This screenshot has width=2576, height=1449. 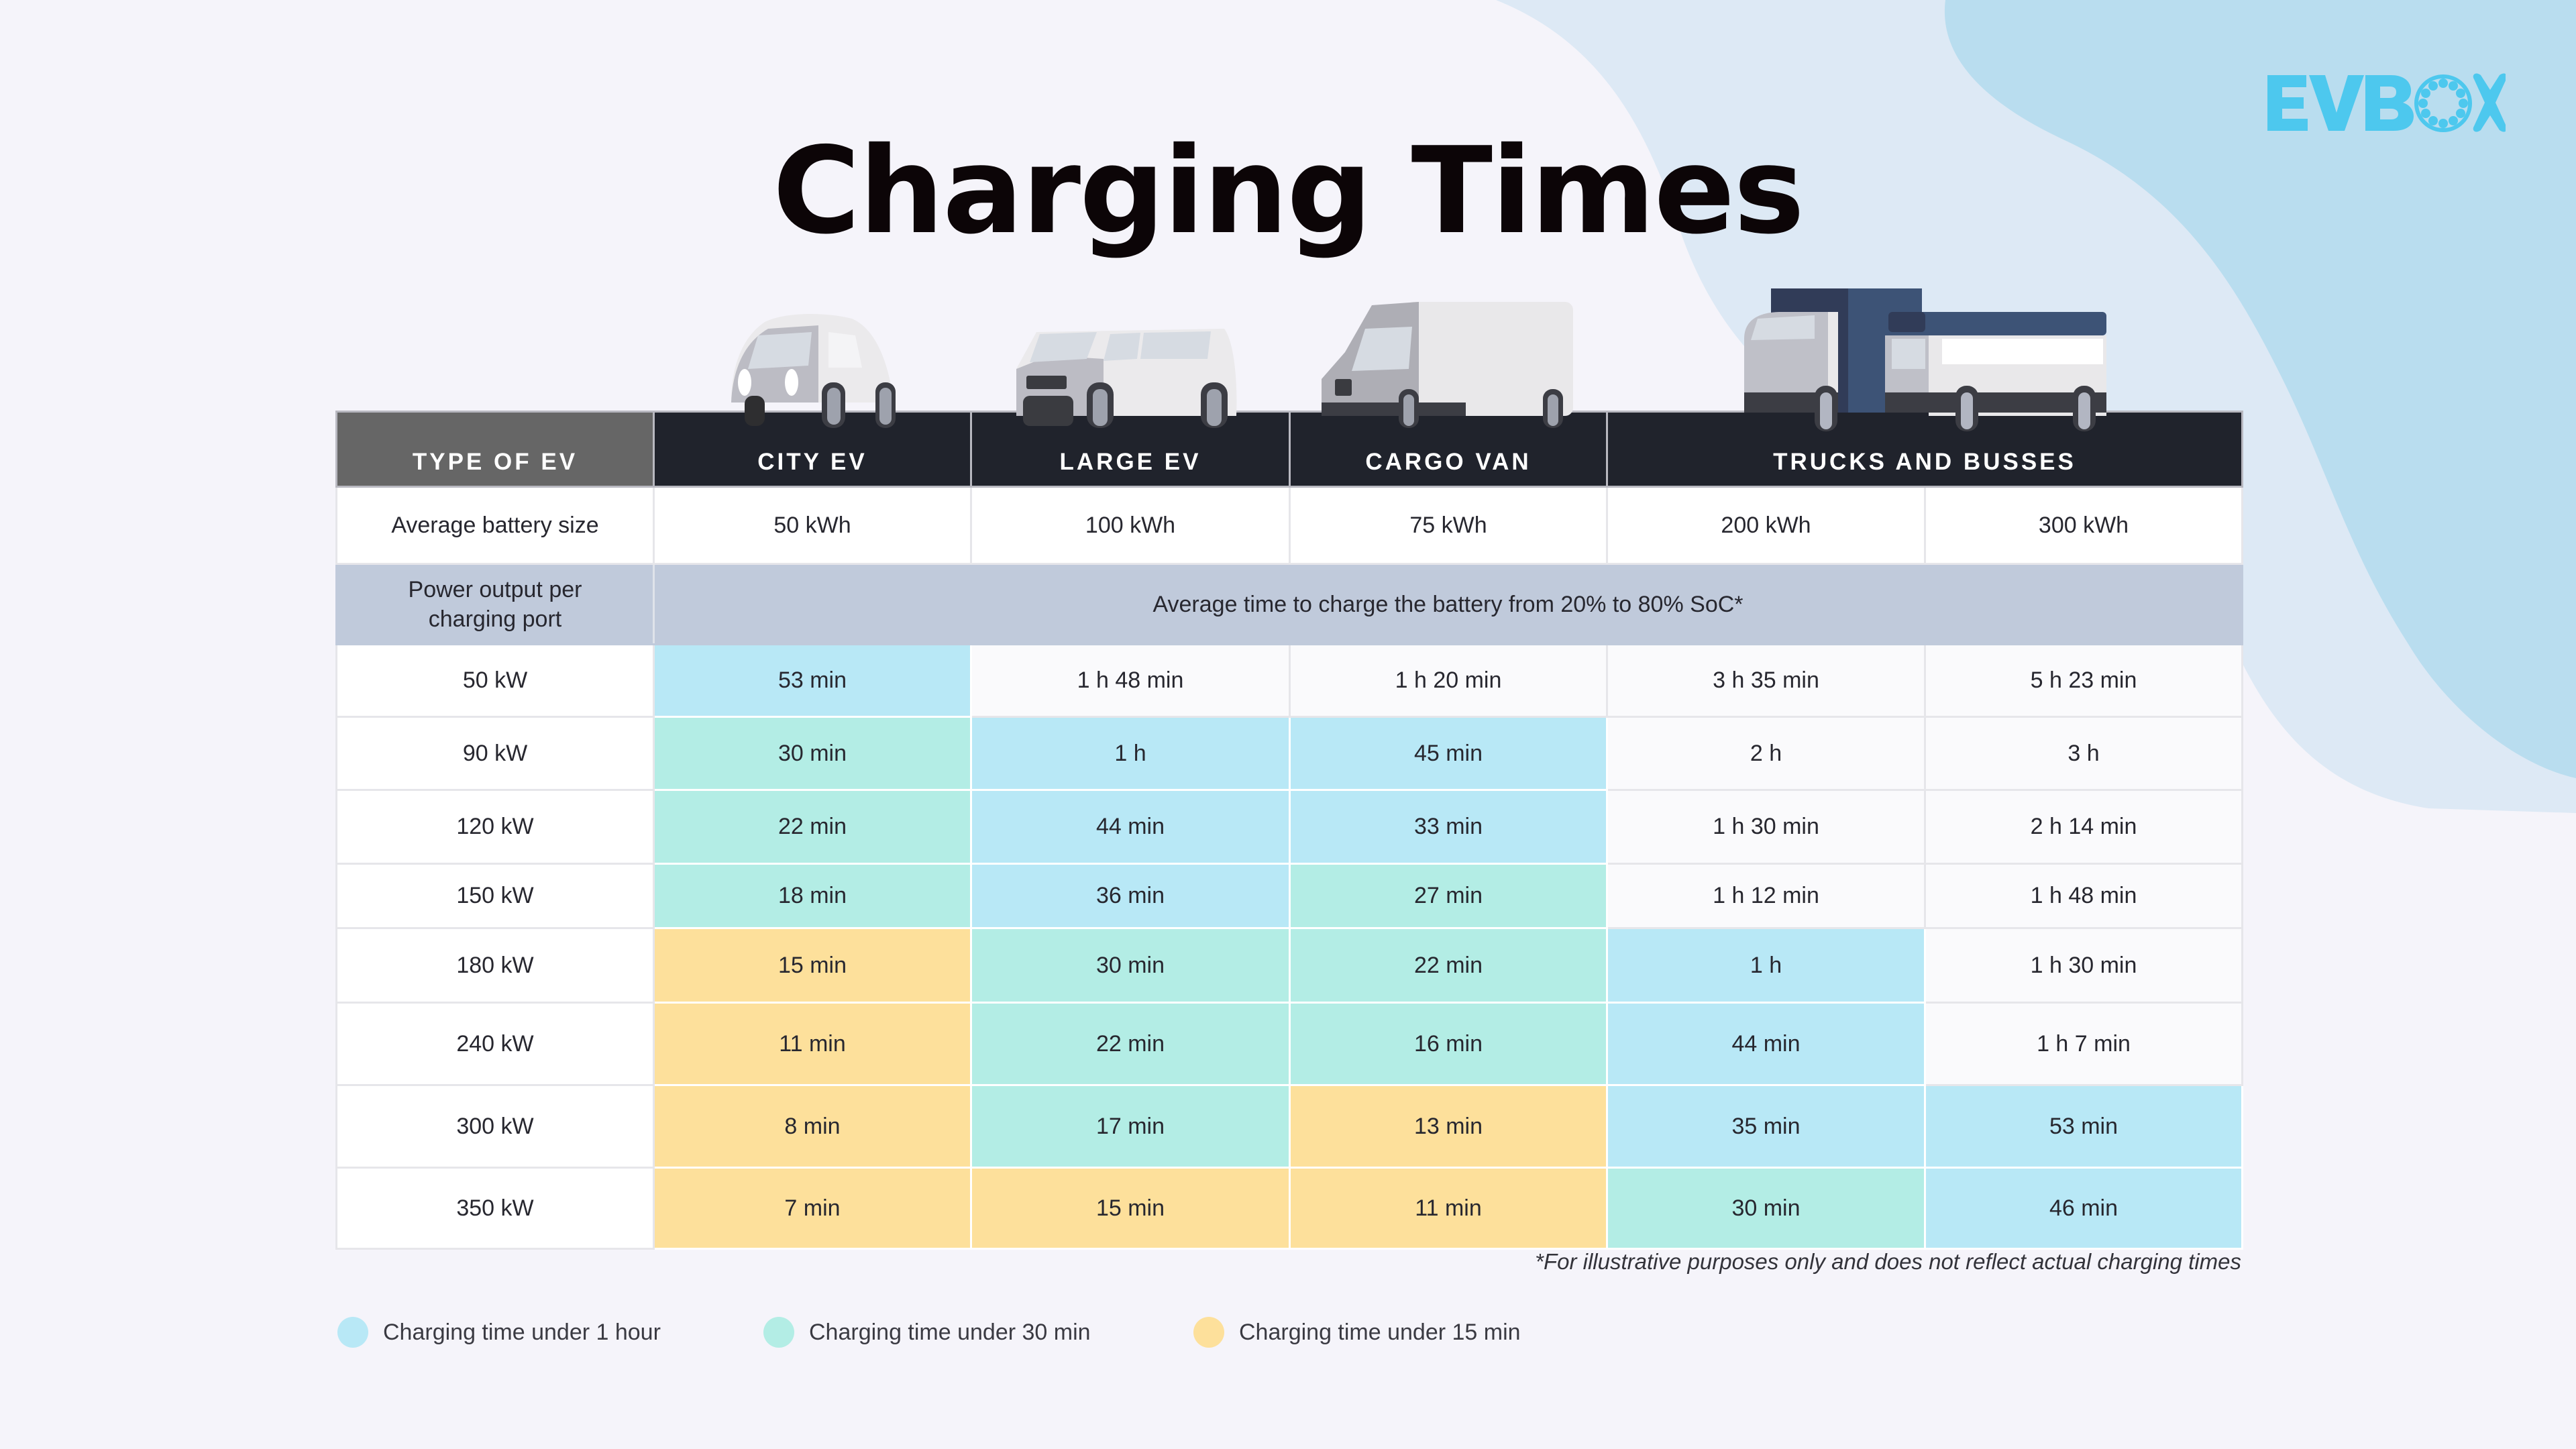 I want to click on legend-item-under-1-hour: Charging time under 1 hour, so click(x=499, y=1332).